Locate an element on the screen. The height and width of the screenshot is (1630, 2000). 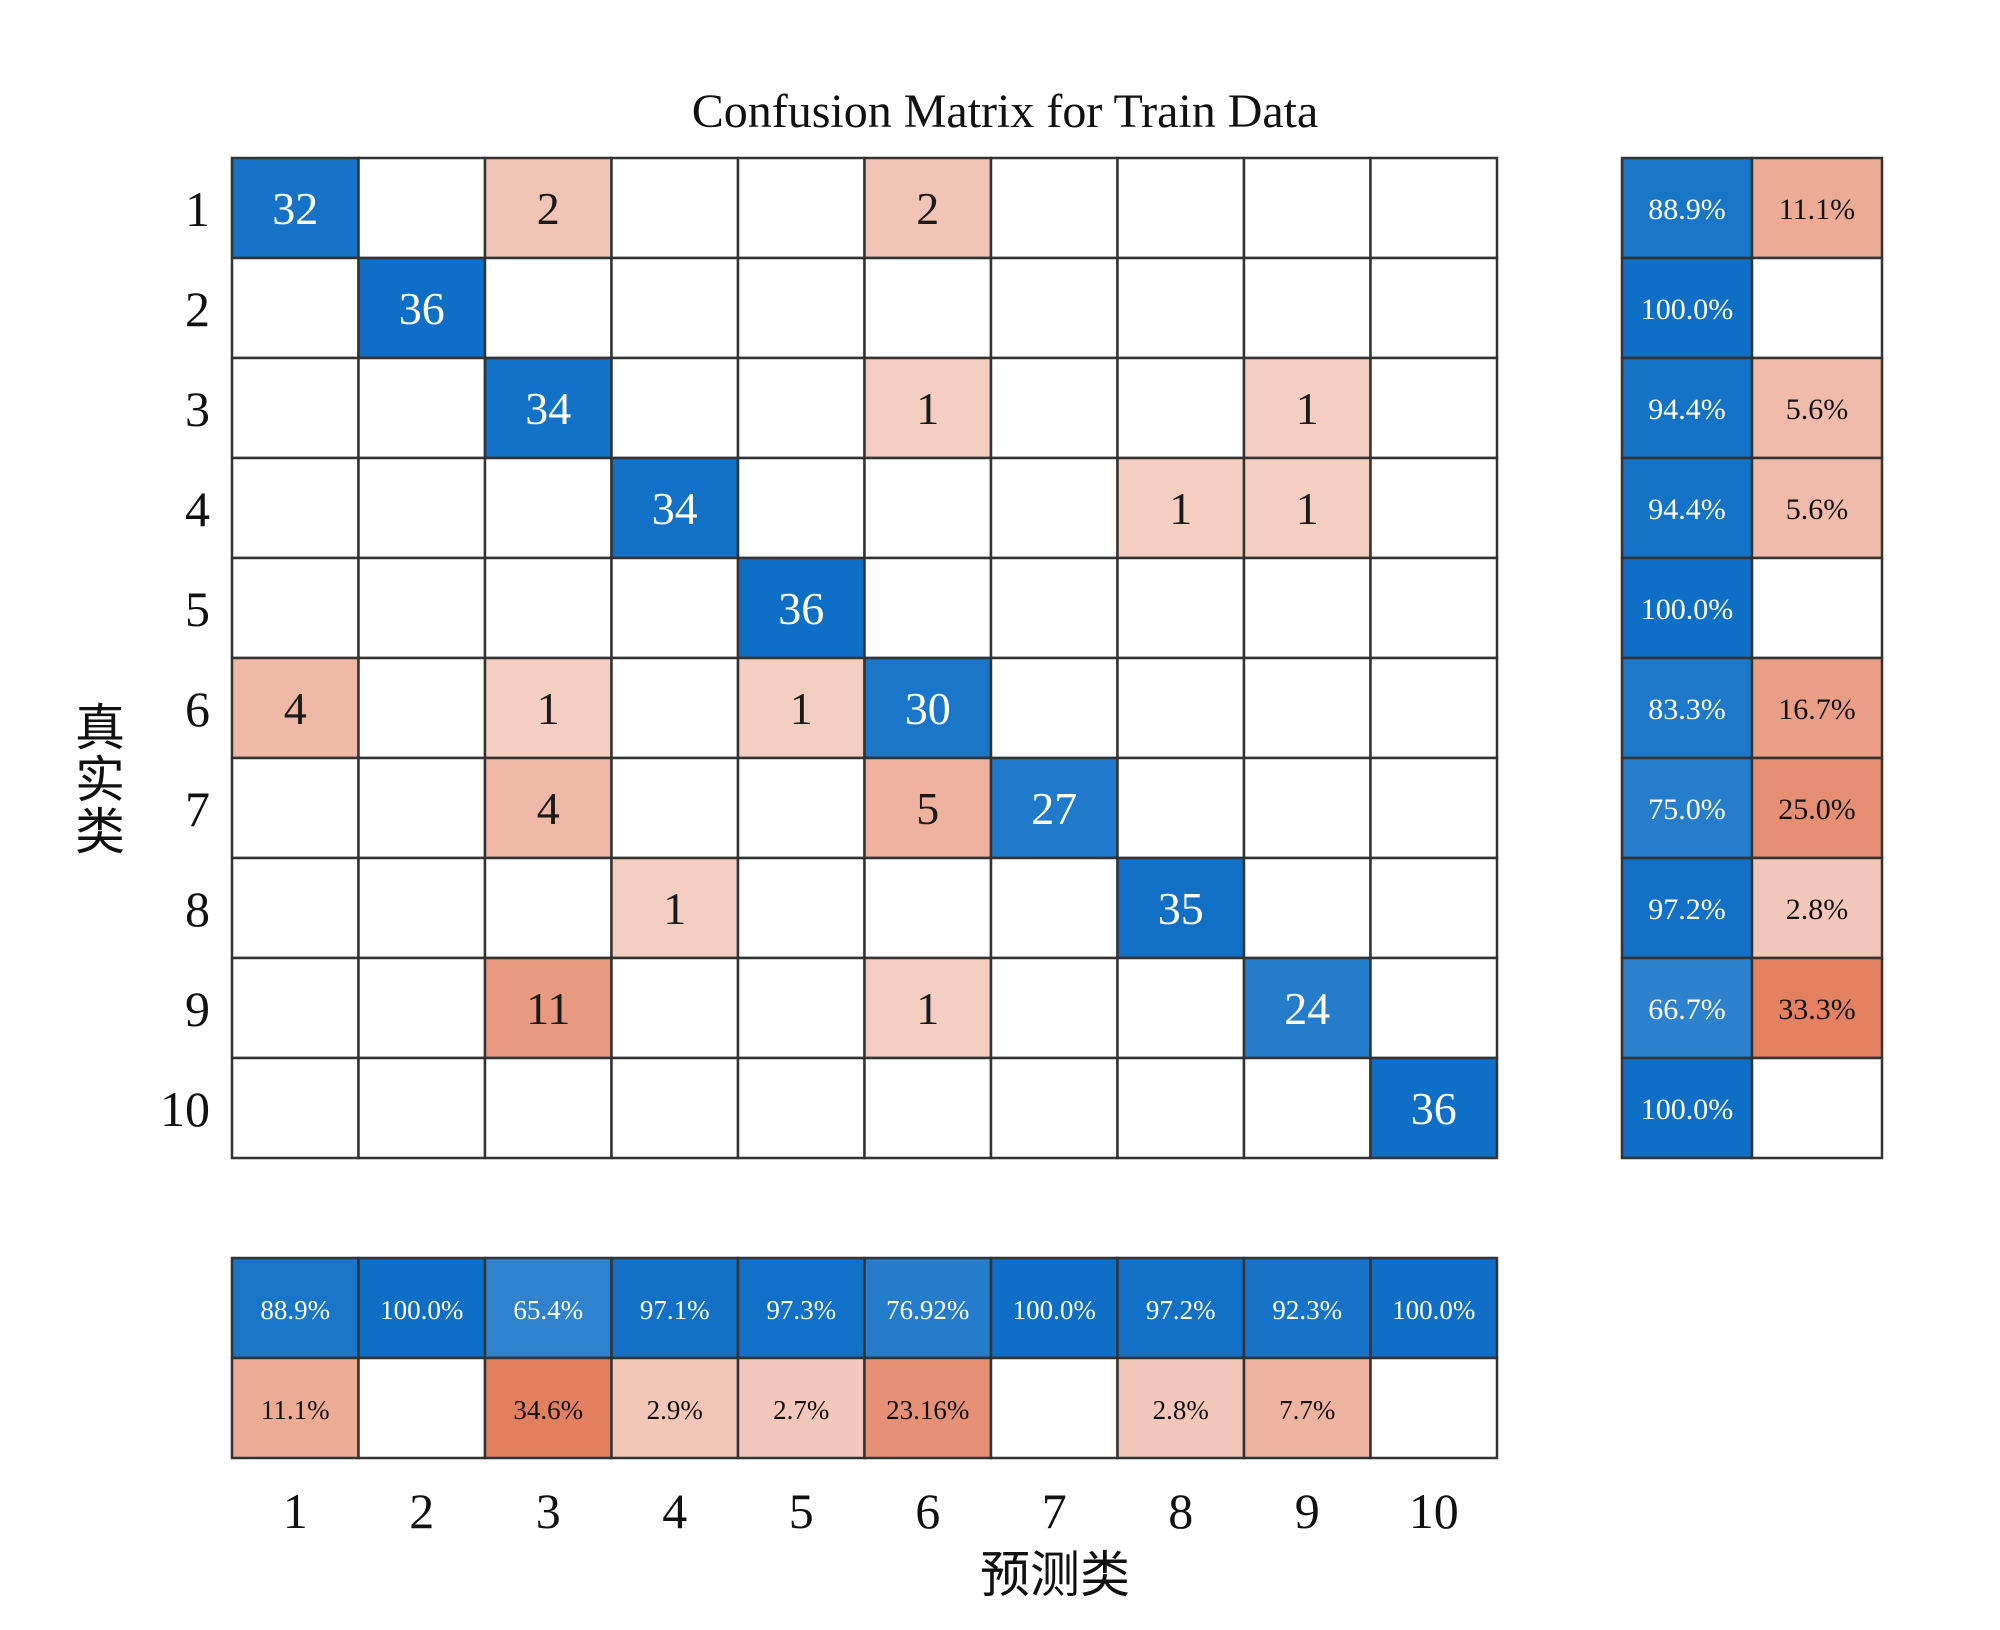
row-incorrect-percent: 5.6% is located at coordinates (1817, 409).